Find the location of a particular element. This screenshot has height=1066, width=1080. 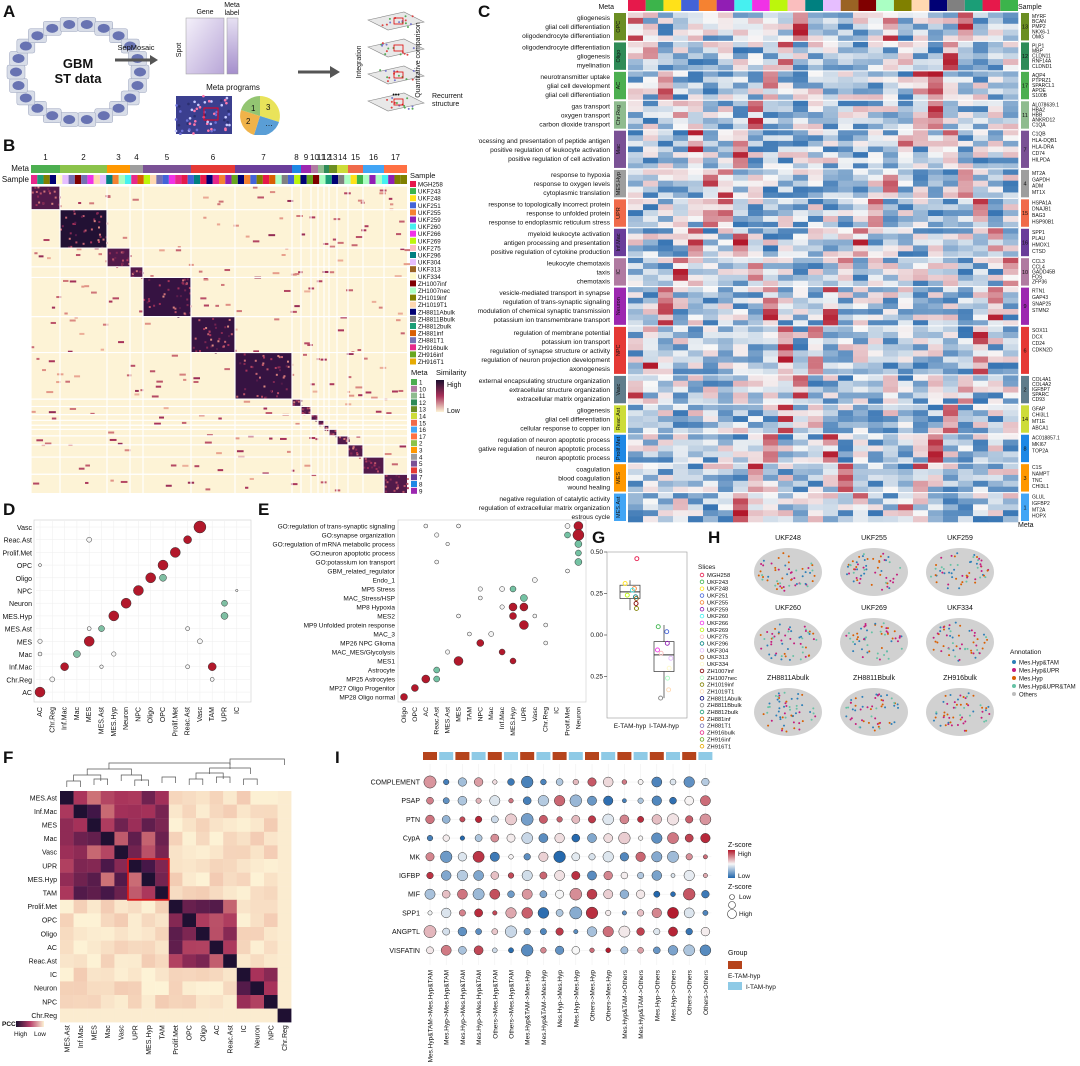

h-tissue-shape is located at coordinates (960, 712).